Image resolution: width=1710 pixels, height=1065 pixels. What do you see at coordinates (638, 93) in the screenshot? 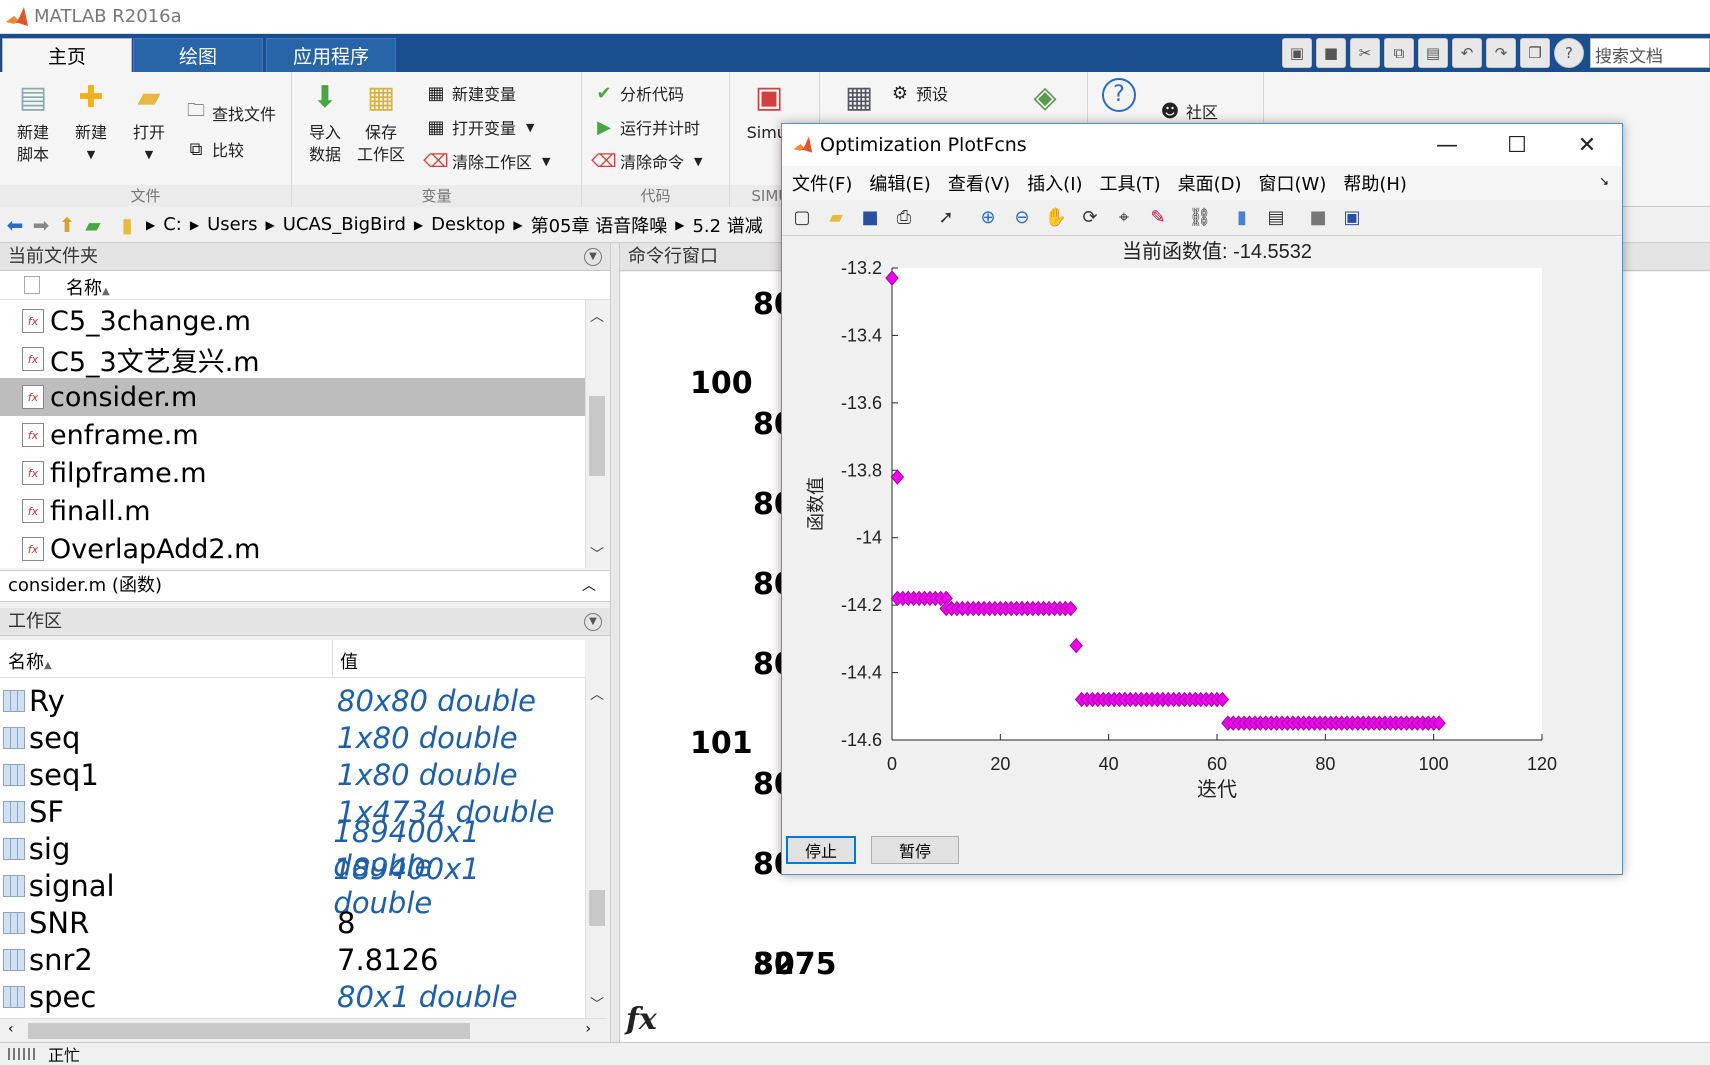
I see `analyze-code-button: ✔ 分析代码` at bounding box center [638, 93].